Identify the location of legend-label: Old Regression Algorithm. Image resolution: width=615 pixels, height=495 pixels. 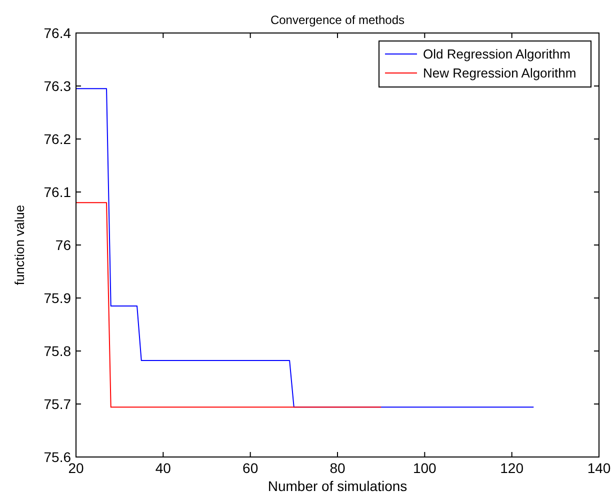
(496, 54).